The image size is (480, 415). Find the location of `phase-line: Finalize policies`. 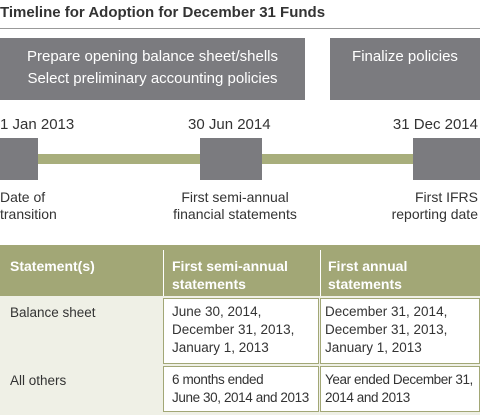

phase-line: Finalize policies is located at coordinates (405, 56).